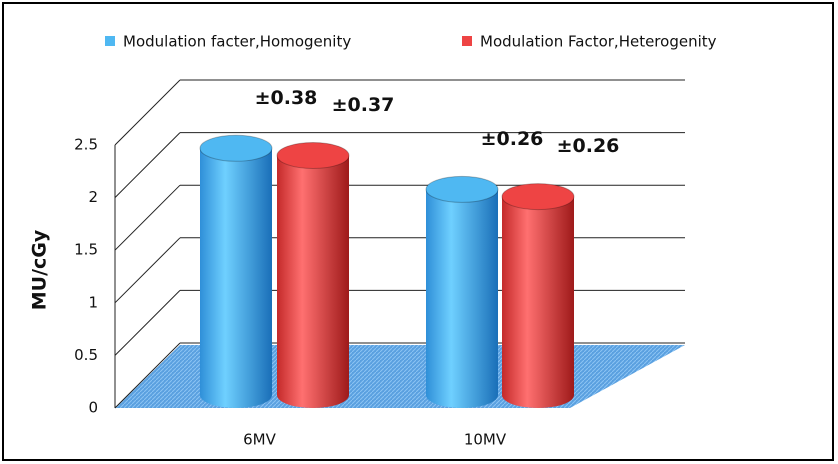  Describe the element at coordinates (259, 440) in the screenshot. I see `x-tick-label: 6MV` at that location.